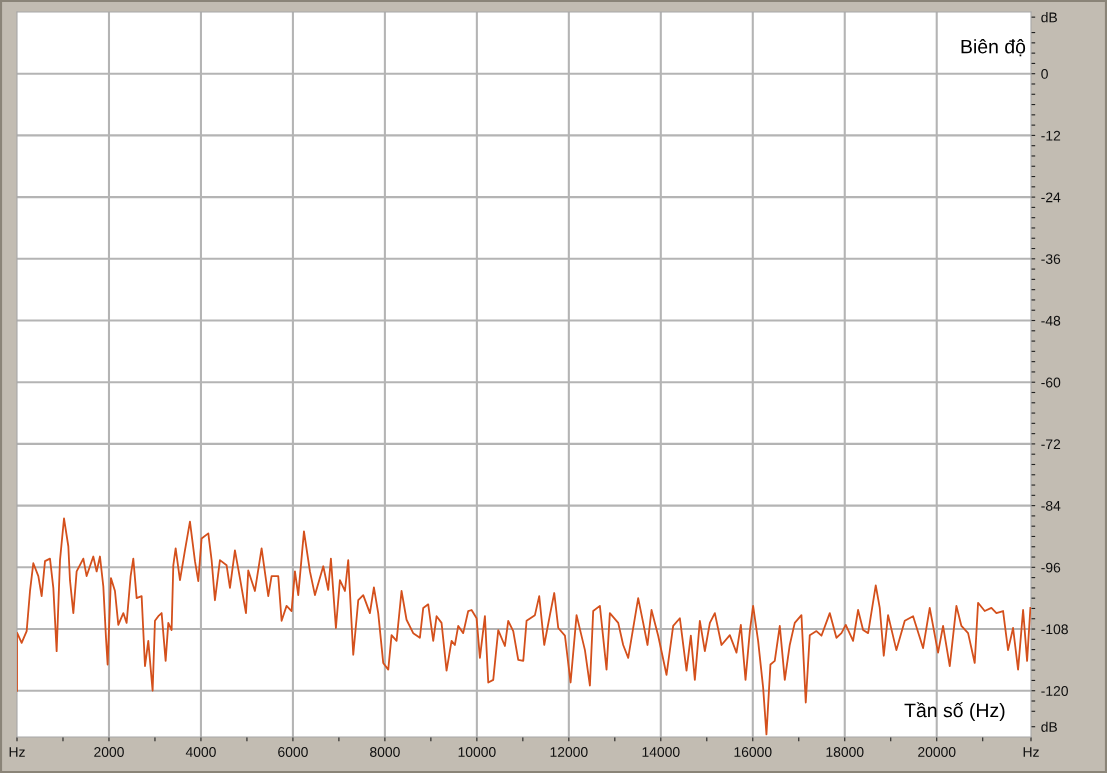 Image resolution: width=1107 pixels, height=773 pixels. What do you see at coordinates (1051, 505) in the screenshot?
I see `y-tick-label: -84` at bounding box center [1051, 505].